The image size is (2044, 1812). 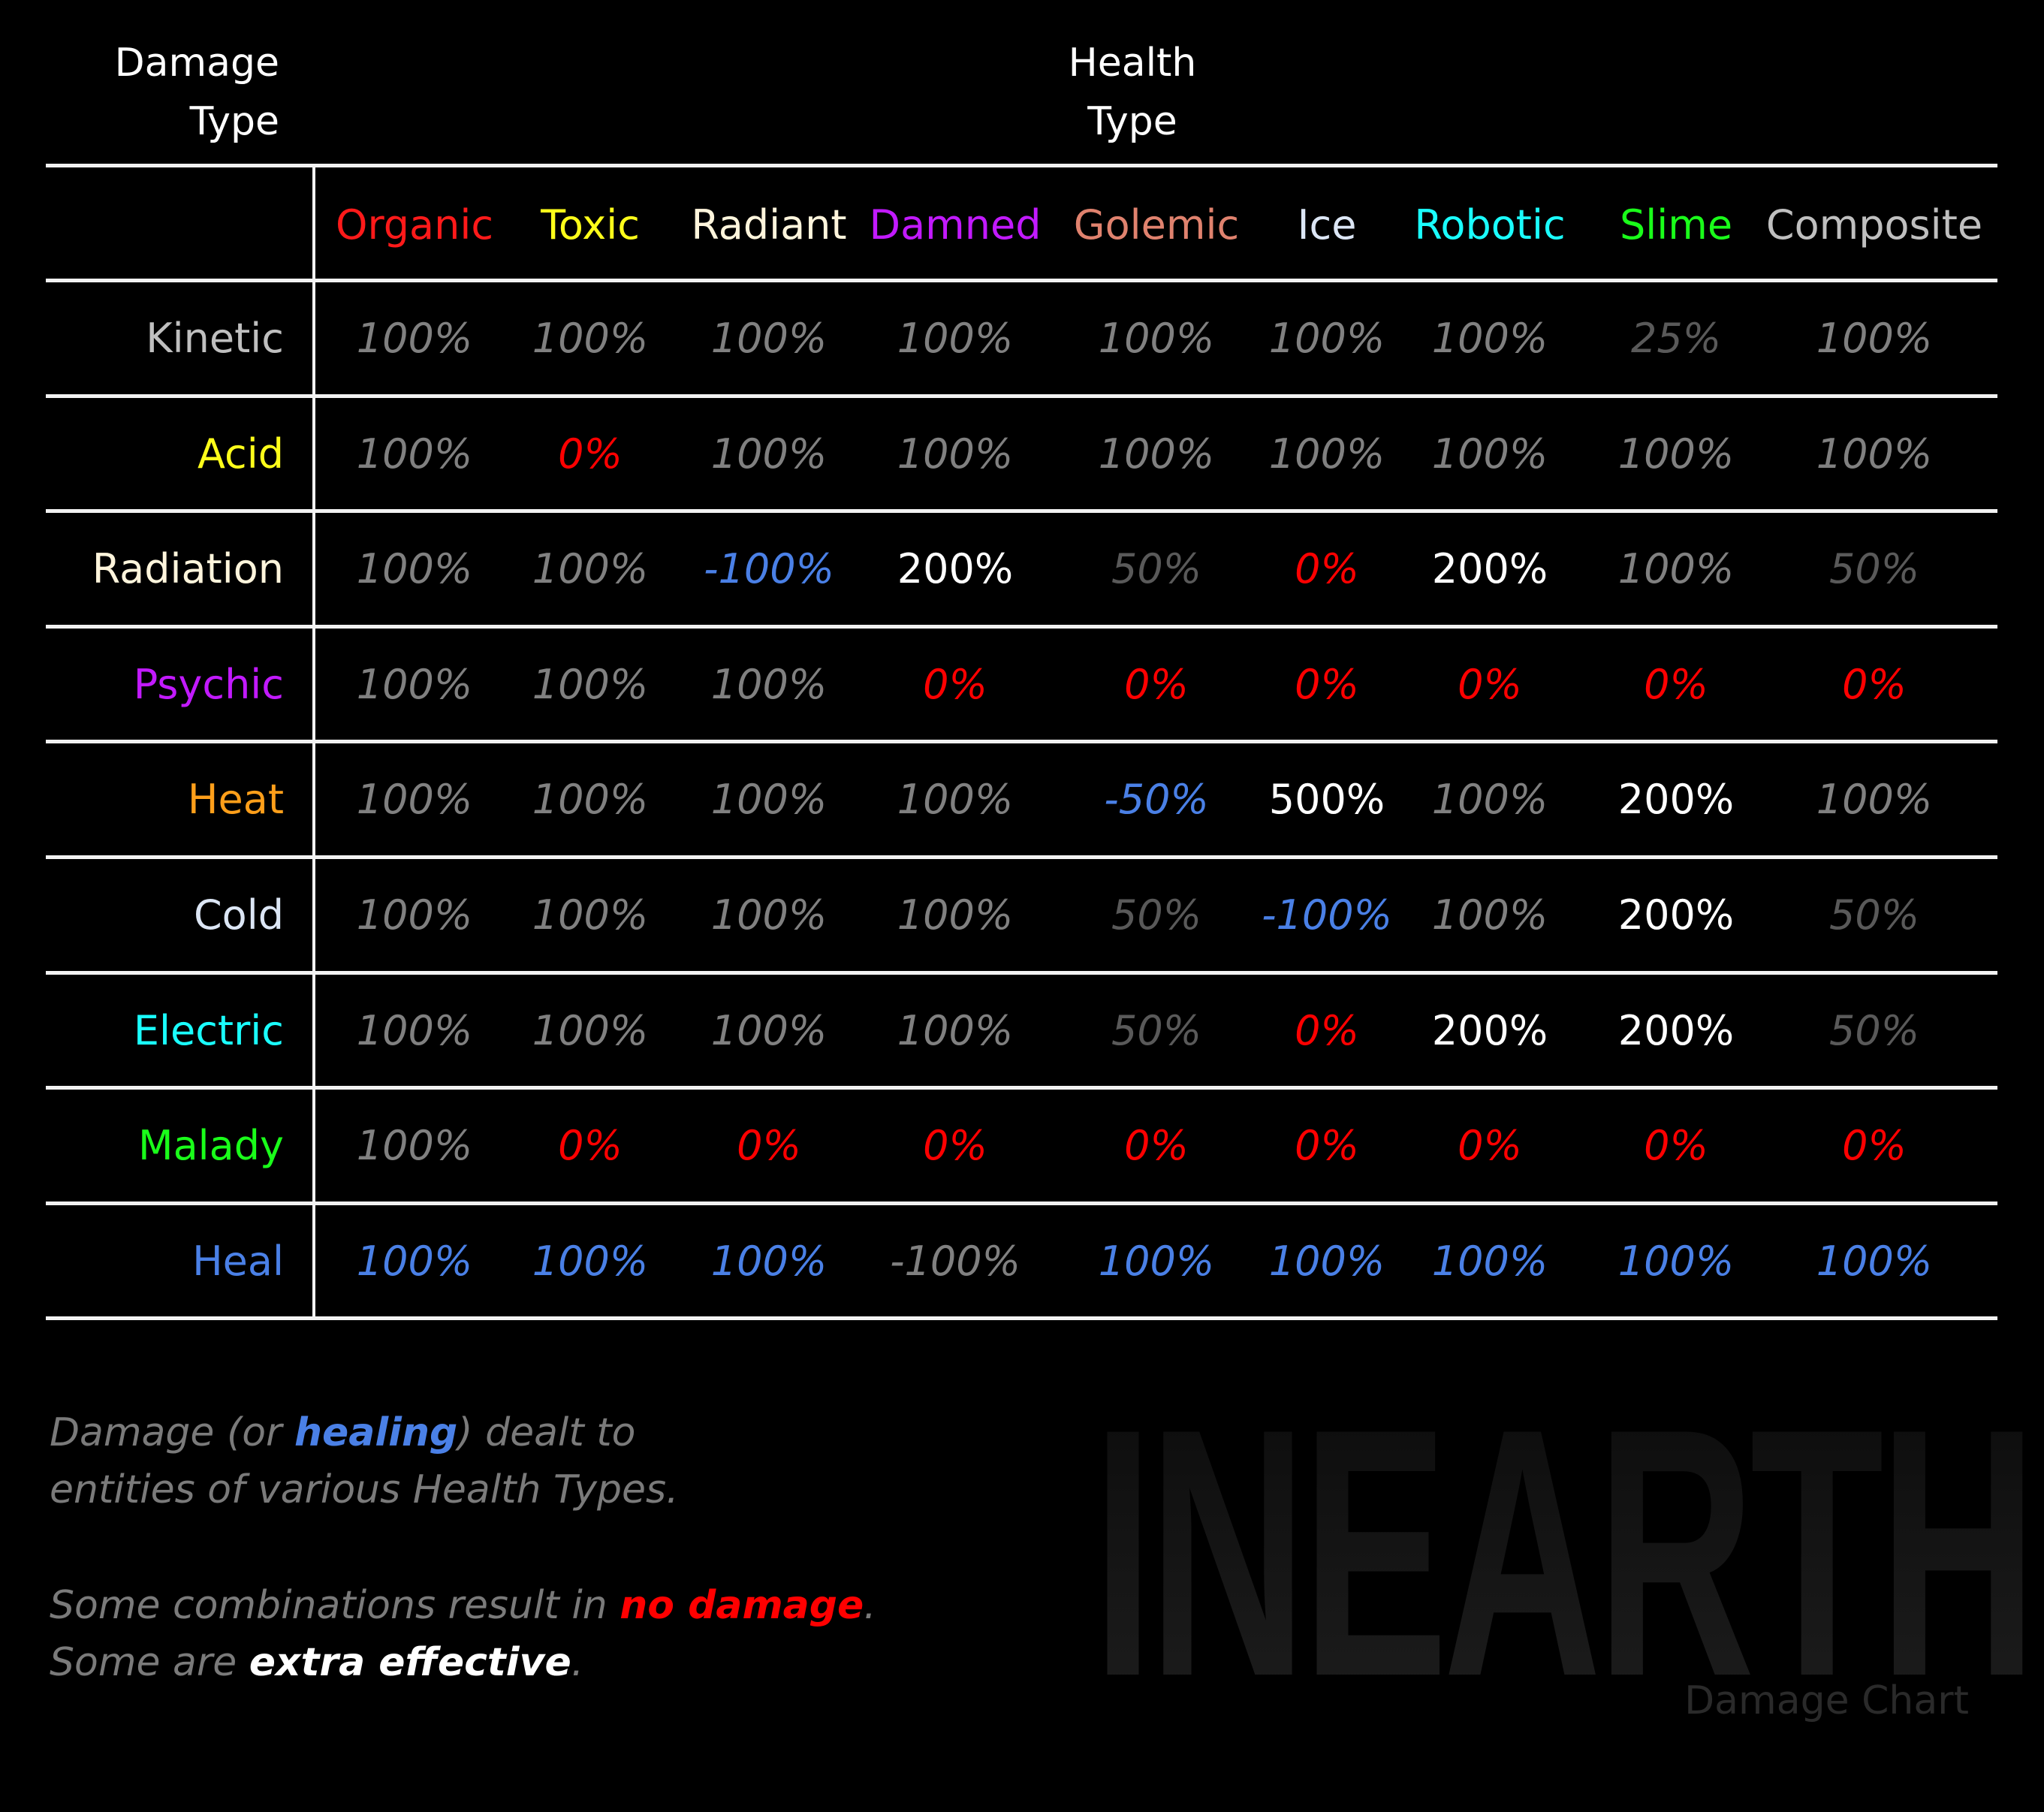 What do you see at coordinates (546, 1432) in the screenshot?
I see `note-text: ) dealt to` at bounding box center [546, 1432].